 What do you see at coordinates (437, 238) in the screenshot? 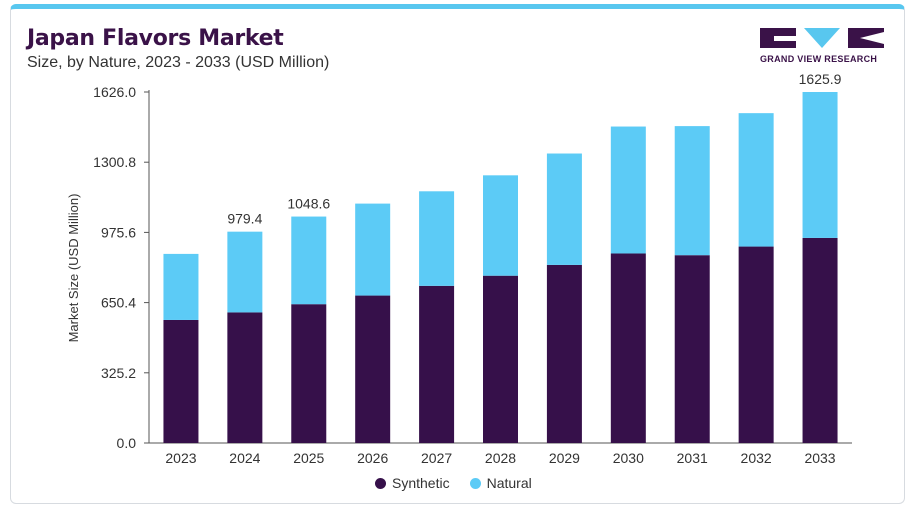
I see `bar-natural-2027` at bounding box center [437, 238].